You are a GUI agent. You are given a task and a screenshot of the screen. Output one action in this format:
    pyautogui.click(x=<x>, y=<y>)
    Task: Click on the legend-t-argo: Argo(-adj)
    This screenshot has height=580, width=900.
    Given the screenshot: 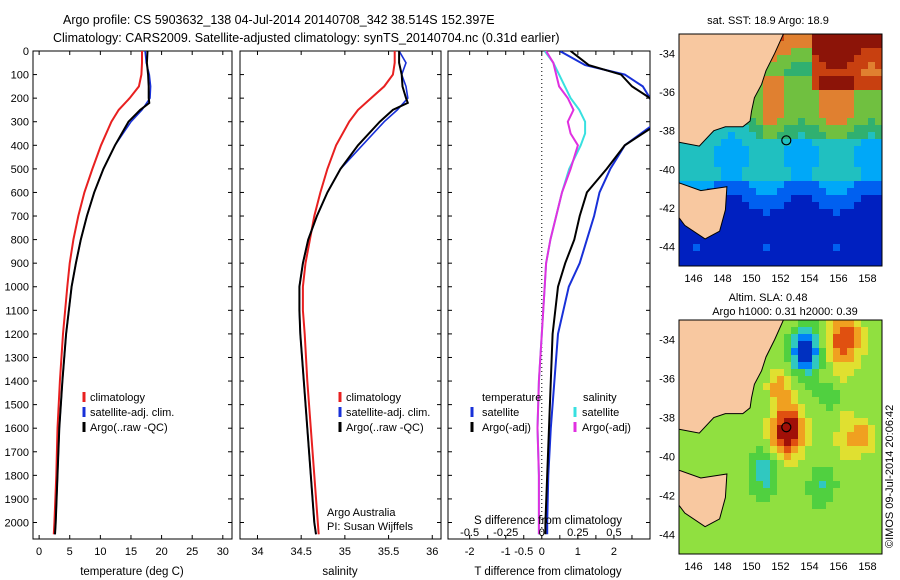 What is the action you would take?
    pyautogui.click(x=506, y=428)
    